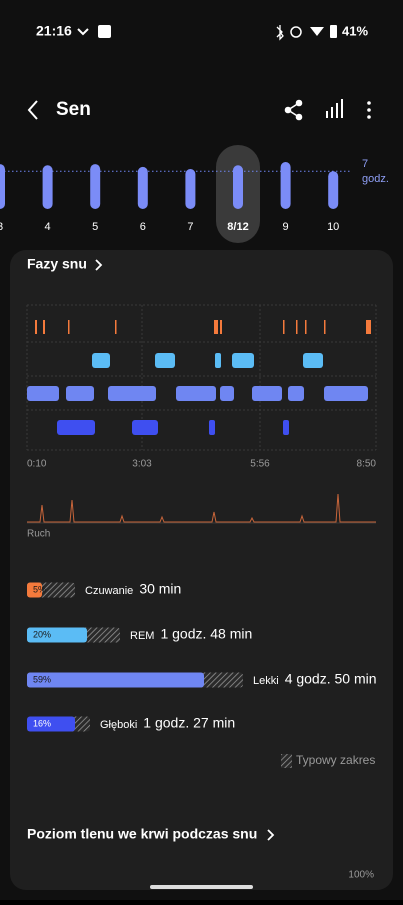 The image size is (403, 905). I want to click on hypnogram, so click(199, 377).